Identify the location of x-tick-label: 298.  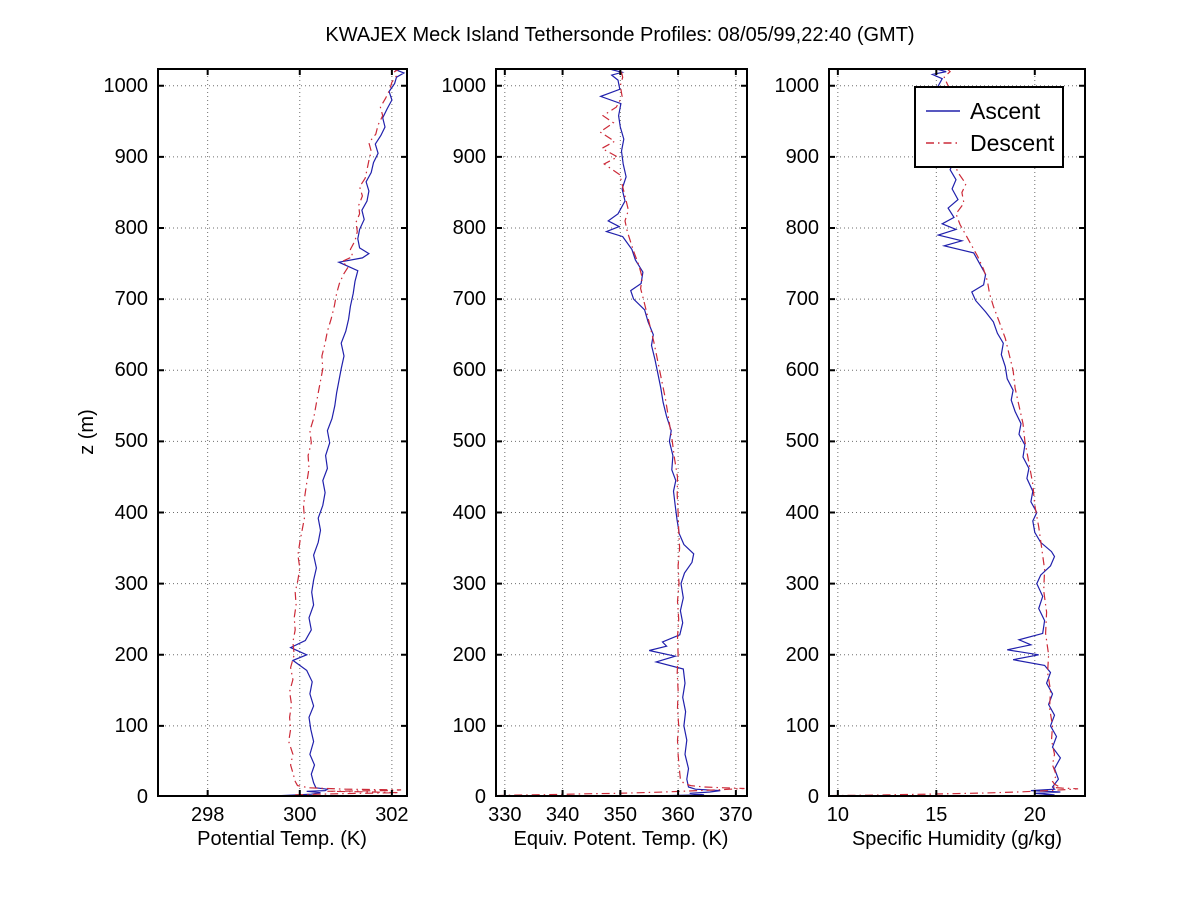
(207, 815).